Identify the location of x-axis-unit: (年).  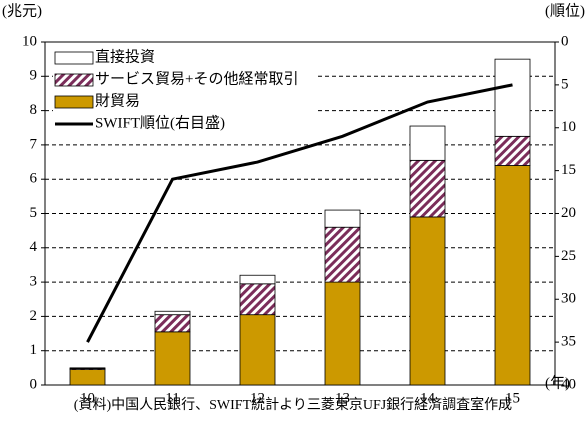
(557, 382).